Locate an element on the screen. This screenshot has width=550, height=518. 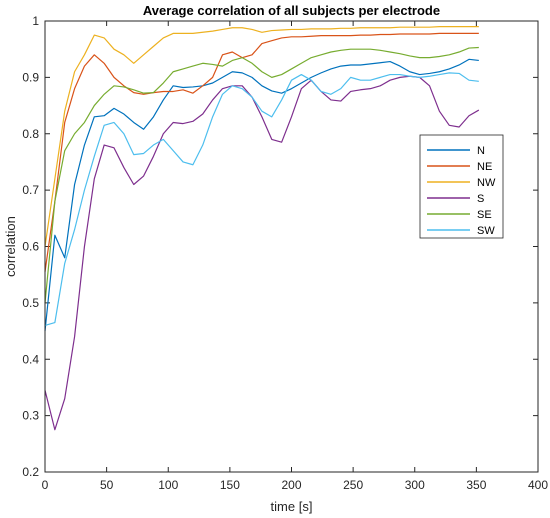
x-axis-label: time [s] is located at coordinates (292, 506).